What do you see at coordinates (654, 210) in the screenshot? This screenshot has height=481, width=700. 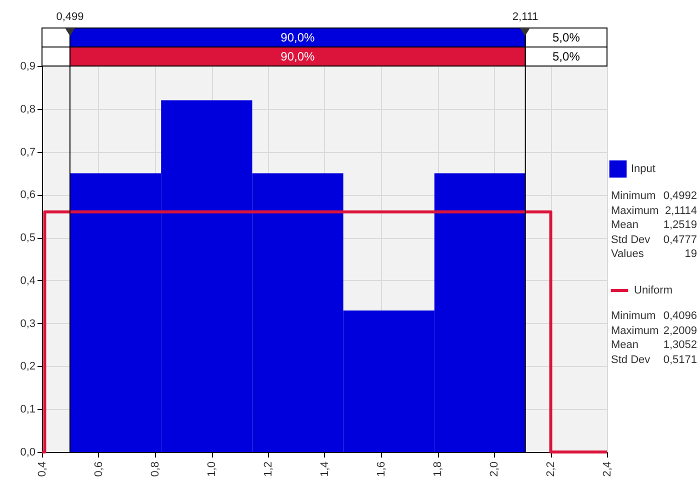 I see `text: Maximum 2,1114` at bounding box center [654, 210].